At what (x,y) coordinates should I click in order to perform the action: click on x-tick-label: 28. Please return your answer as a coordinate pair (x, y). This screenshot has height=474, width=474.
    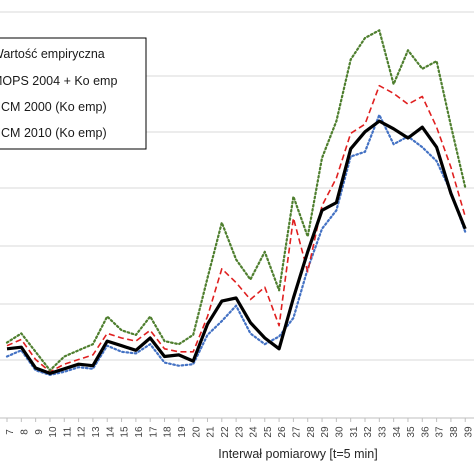
    Looking at the image, I should click on (311, 432).